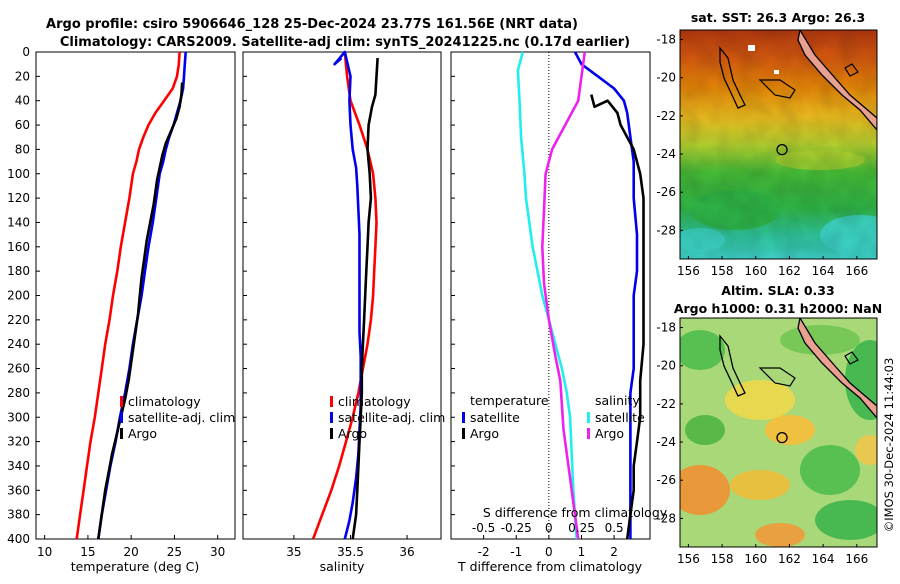 This screenshot has width=900, height=584. What do you see at coordinates (217, 552) in the screenshot?
I see `temperature-tick-label: 30` at bounding box center [217, 552].